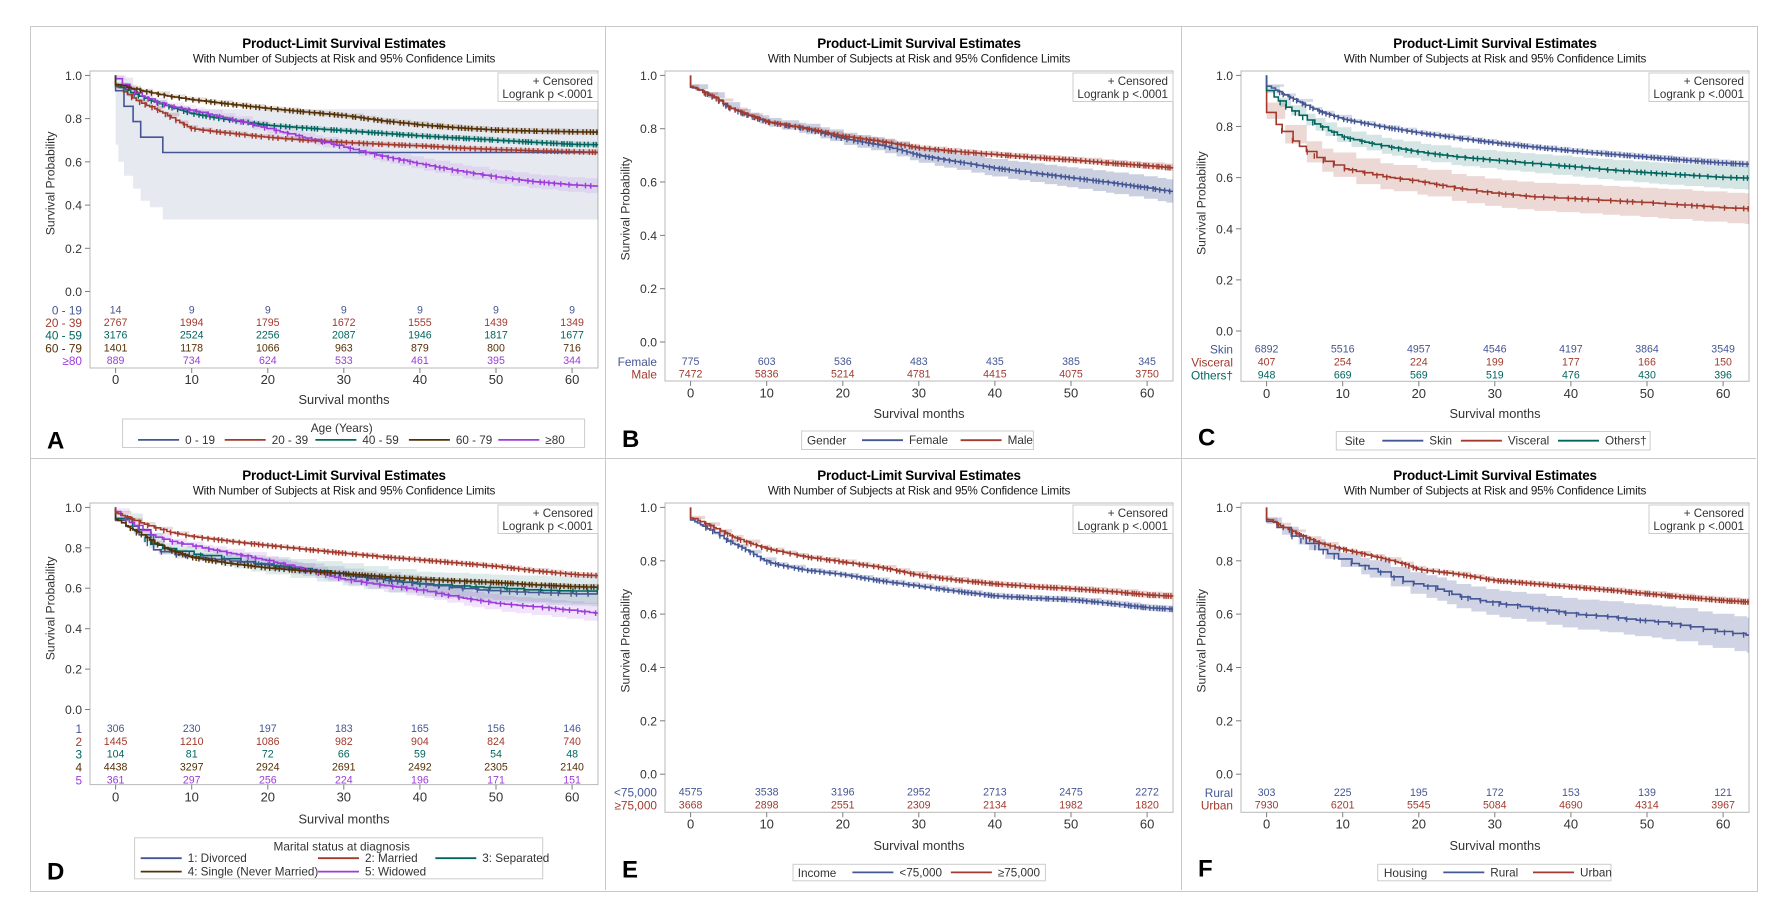 This screenshot has height=922, width=1791. What do you see at coordinates (648, 561) in the screenshot?
I see `svg-text: 0.8` at bounding box center [648, 561].